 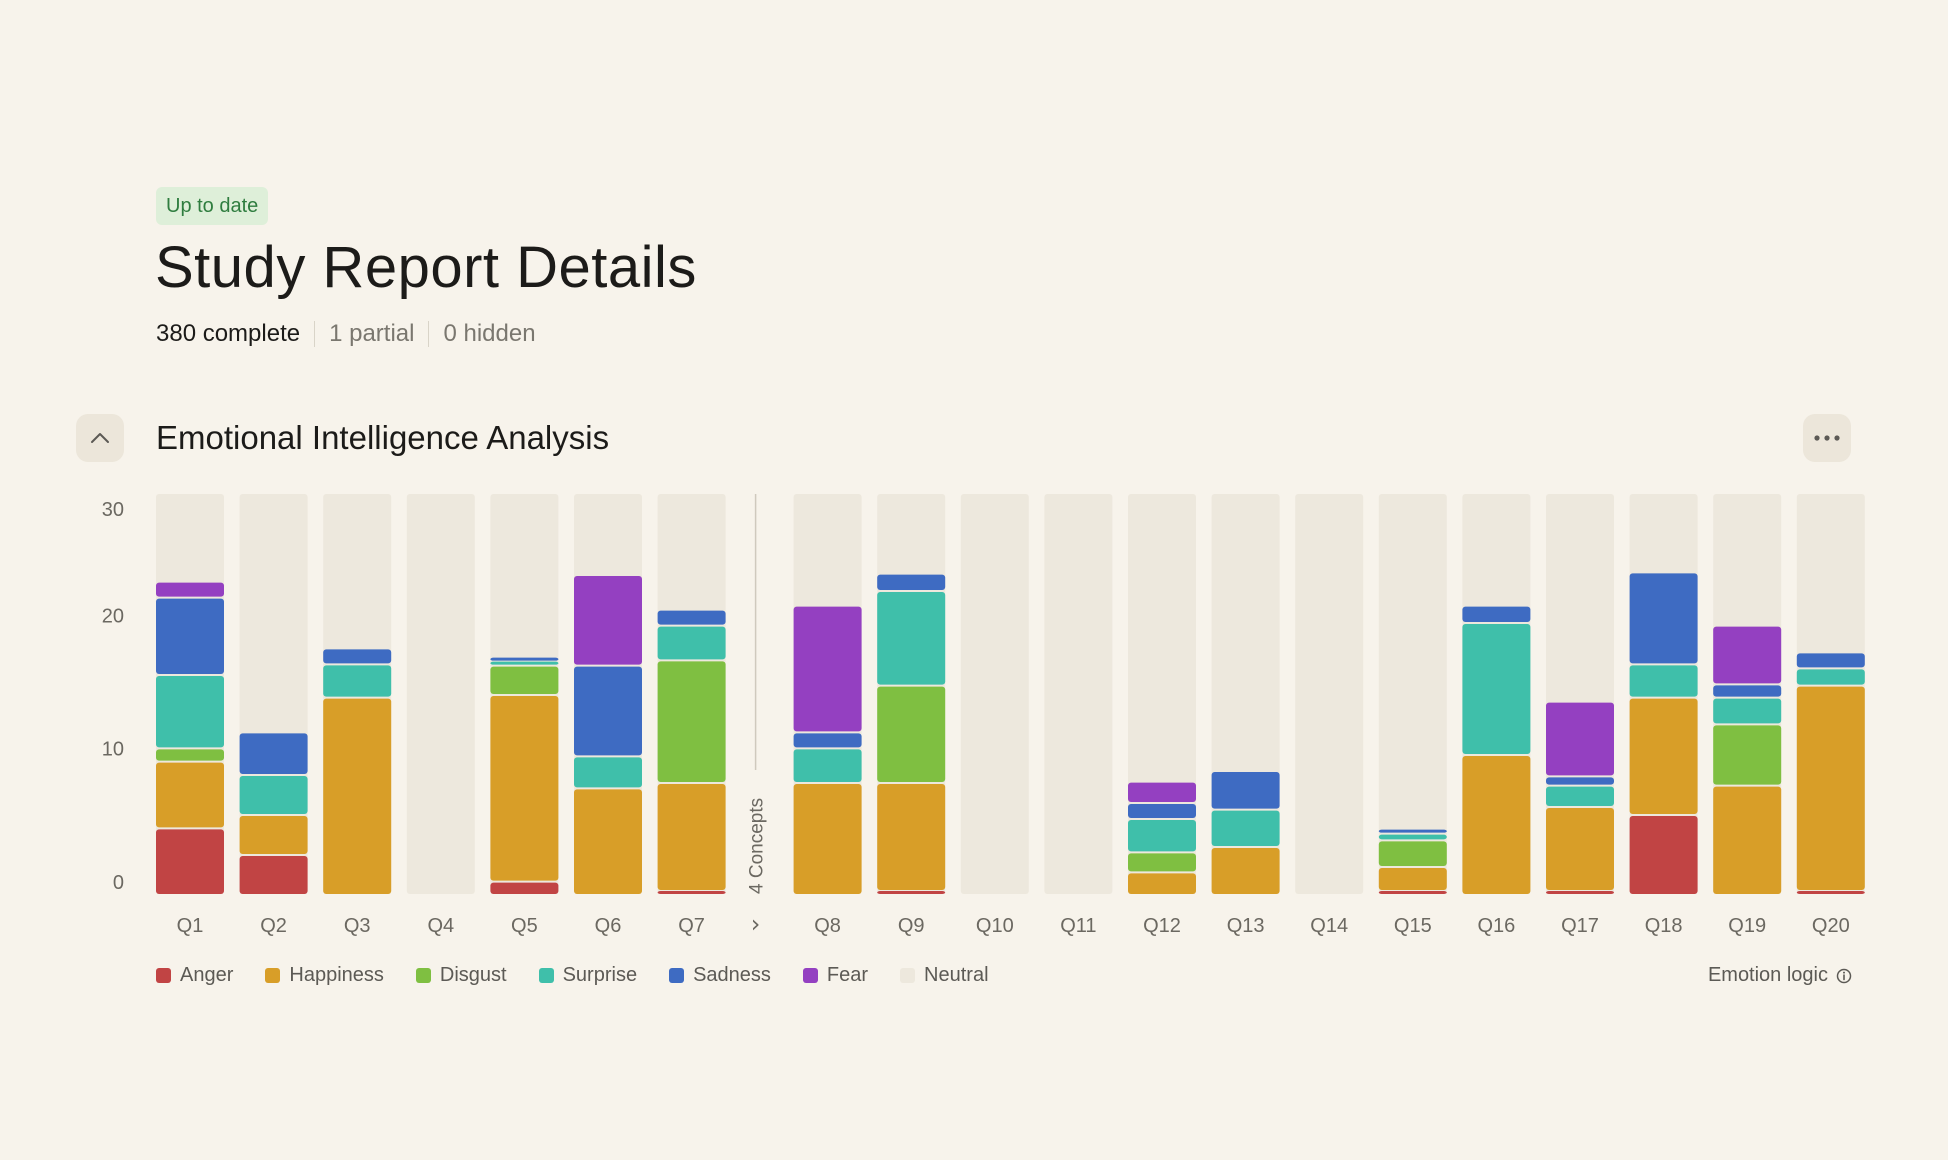 I want to click on bar-segment-sadness-q1, so click(x=190, y=636).